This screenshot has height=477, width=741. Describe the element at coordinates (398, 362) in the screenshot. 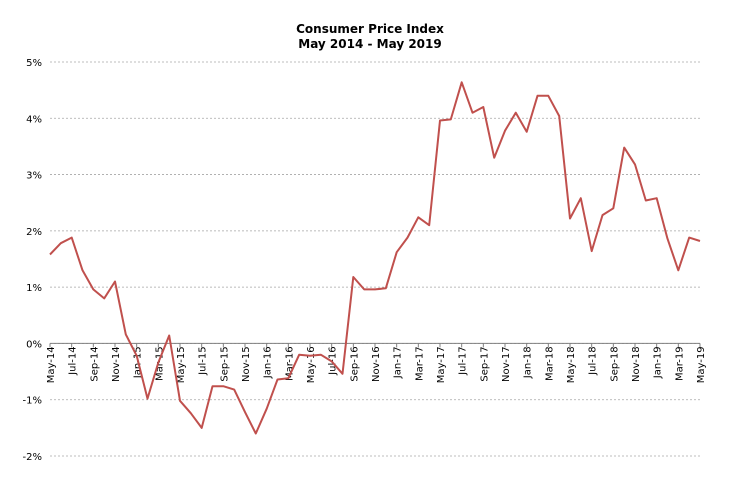

I see `x-tick-label: Jan-17` at that location.